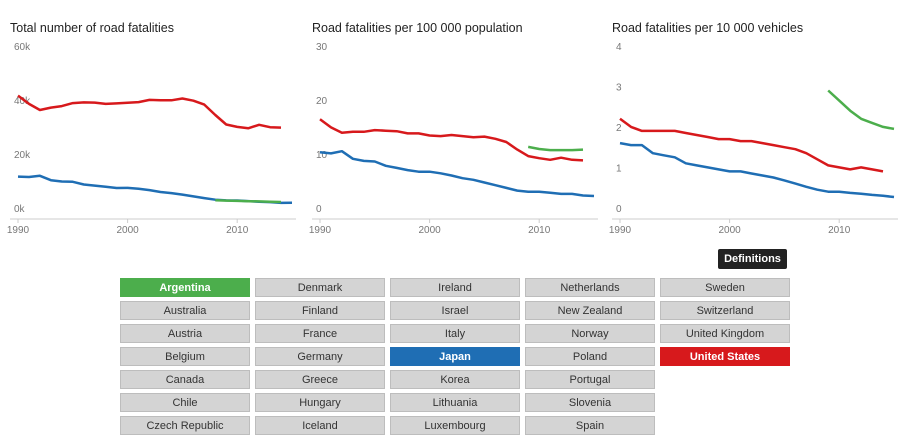 Image resolution: width=900 pixels, height=445 pixels. Describe the element at coordinates (185, 425) in the screenshot. I see `country-button: Czech Republic` at that location.